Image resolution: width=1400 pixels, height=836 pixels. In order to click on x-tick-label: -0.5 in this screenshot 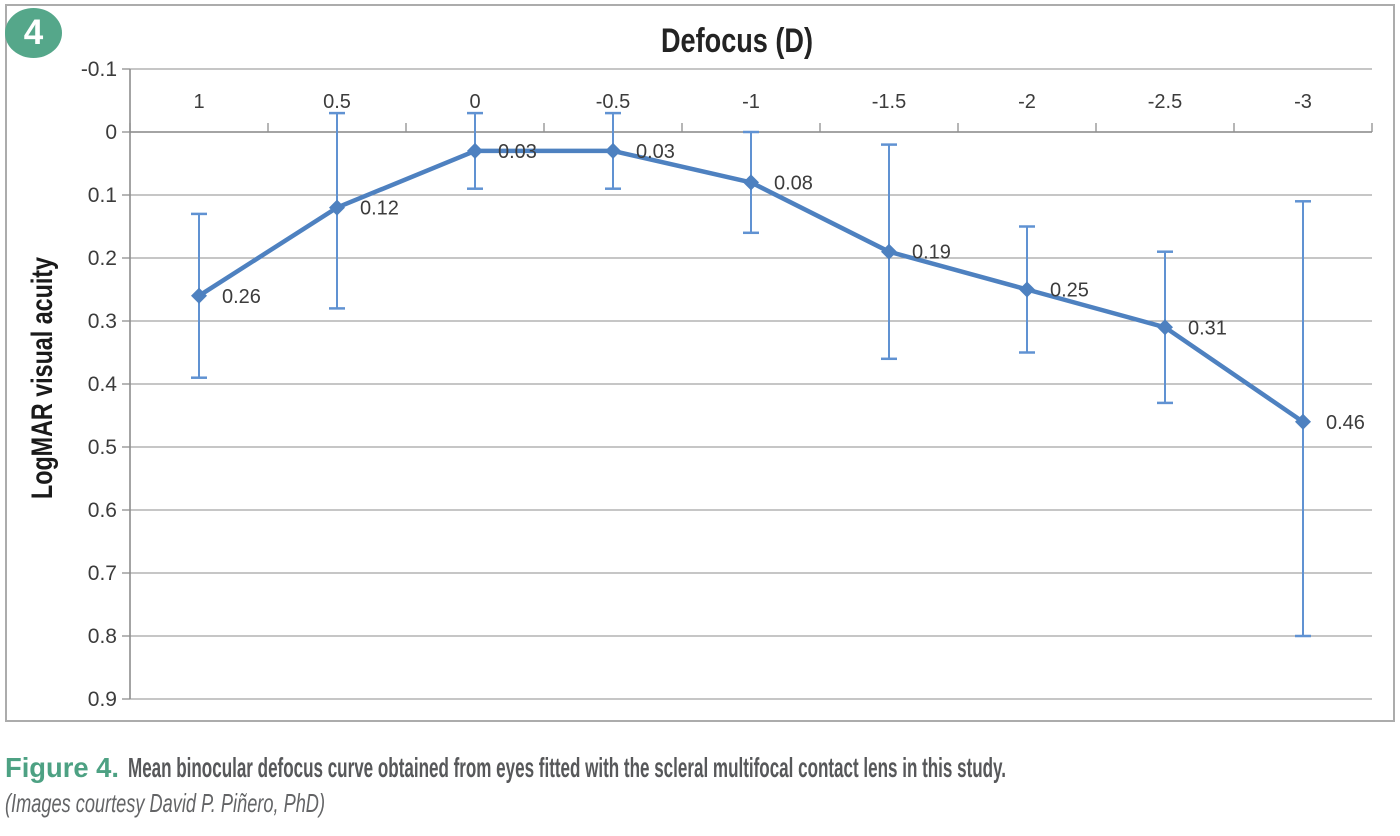, I will do `click(613, 102)`.